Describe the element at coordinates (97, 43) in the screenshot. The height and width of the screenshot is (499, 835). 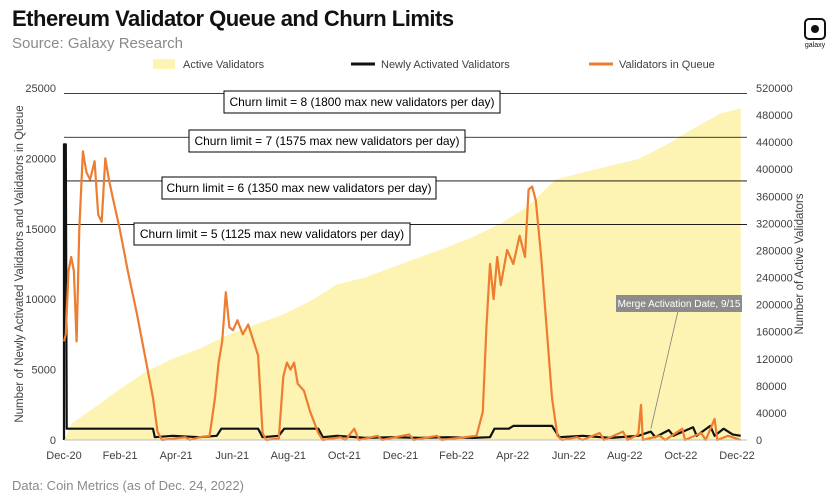
I see `chart-subtitle: Source: Galaxy Research` at that location.